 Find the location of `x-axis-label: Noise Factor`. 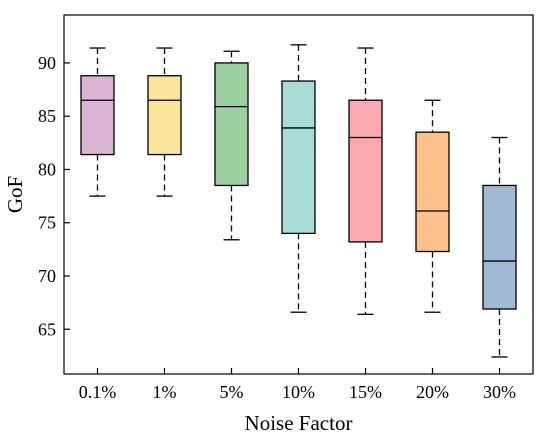

x-axis-label: Noise Factor is located at coordinates (299, 423).